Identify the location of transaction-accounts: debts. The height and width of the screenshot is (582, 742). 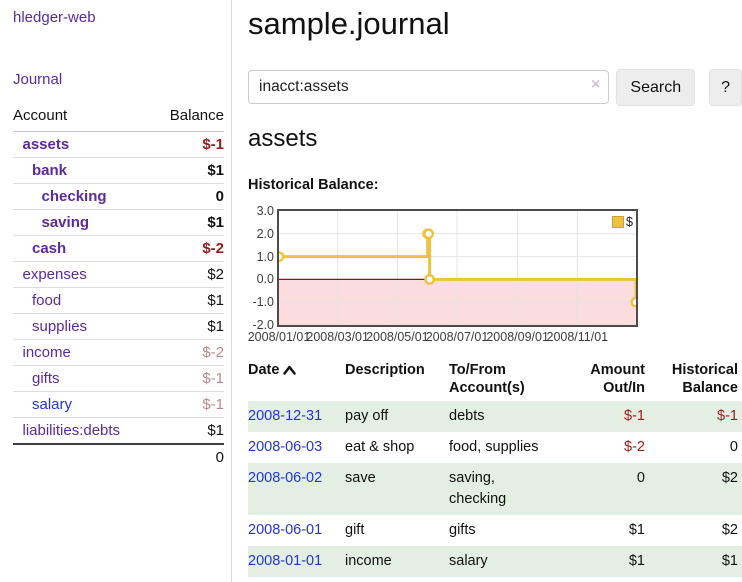
(467, 416).